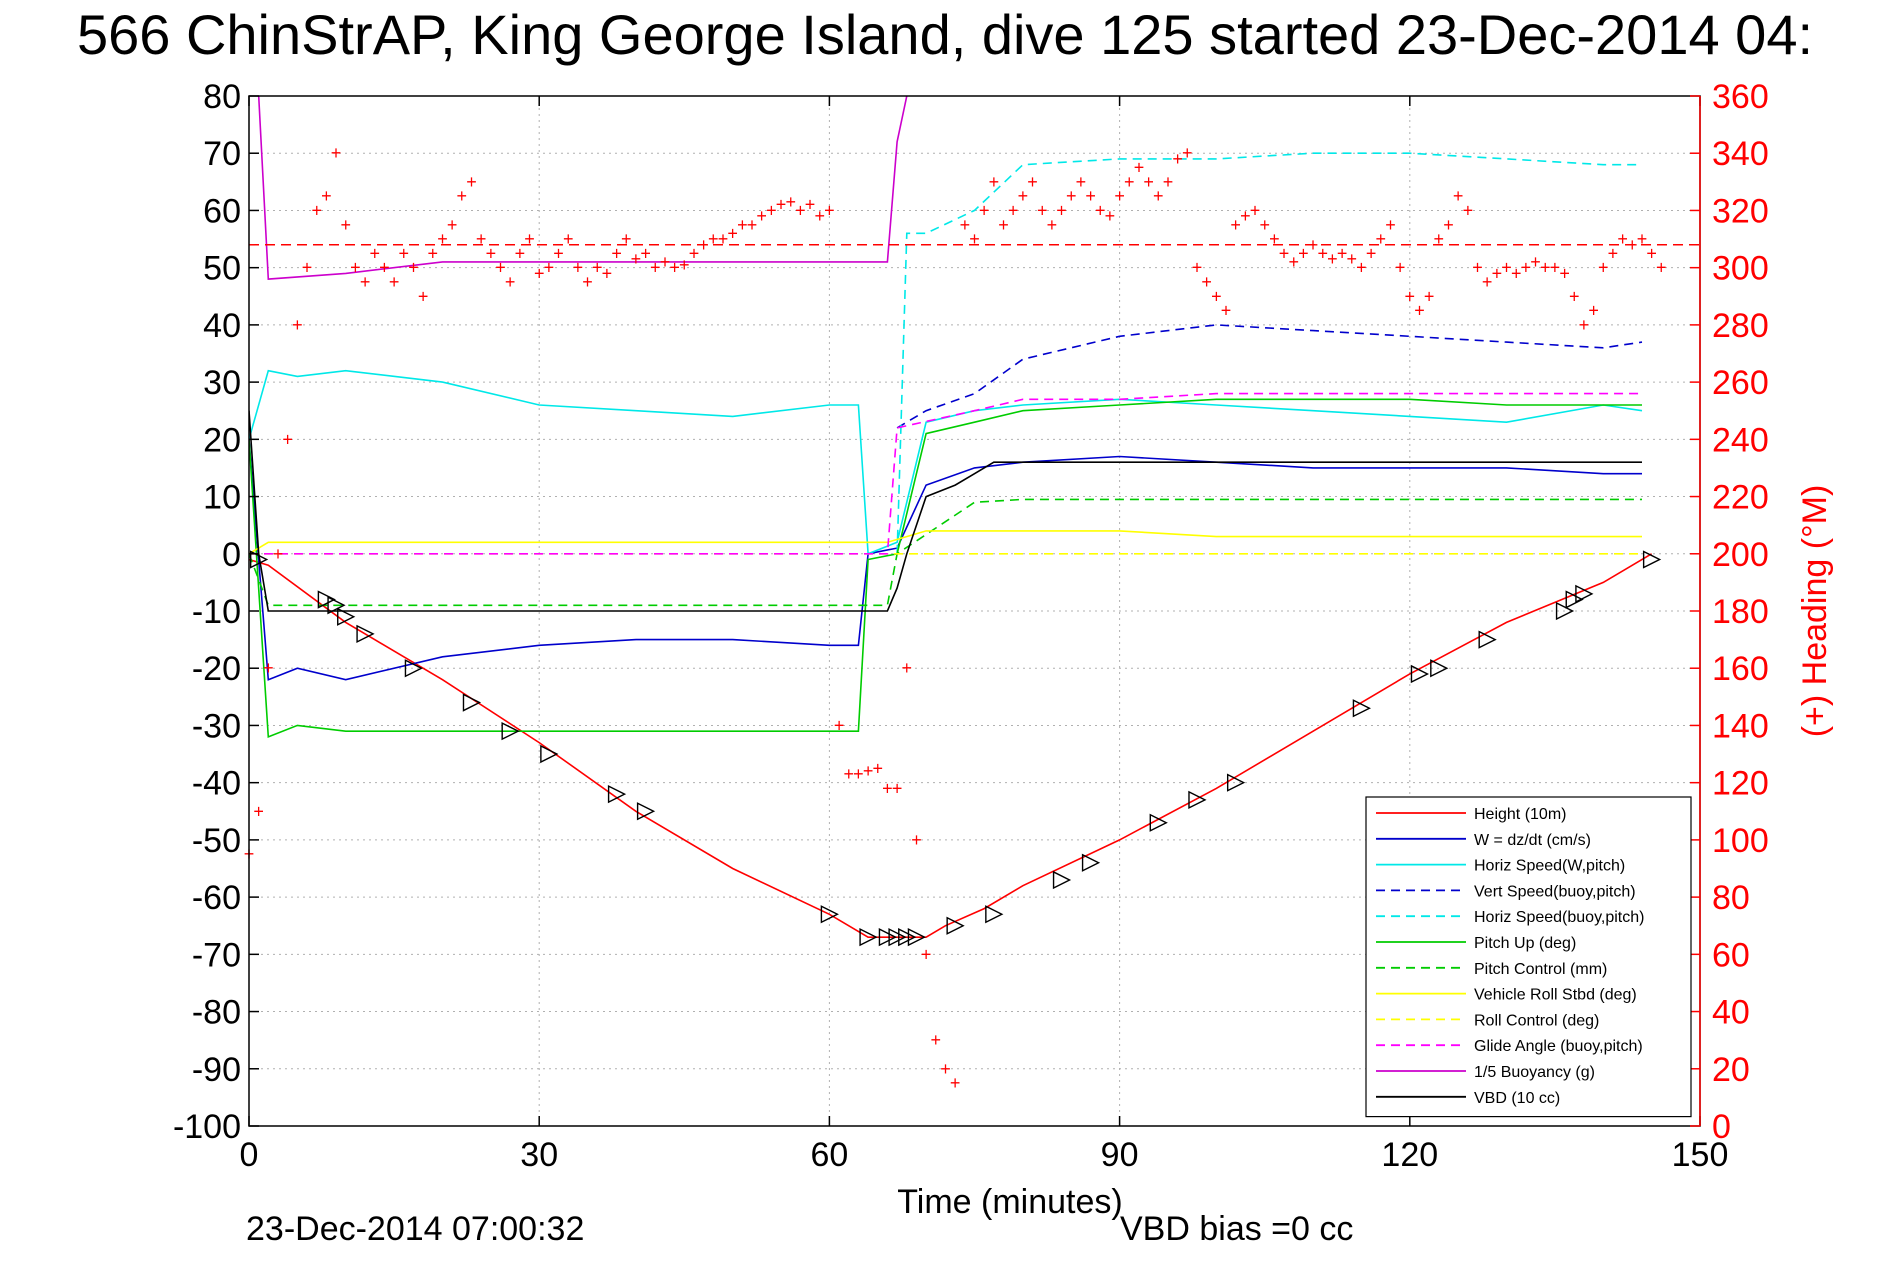 This screenshot has width=1891, height=1262. Describe the element at coordinates (216, 898) in the screenshot. I see `y-left-tick-label: -60` at that location.